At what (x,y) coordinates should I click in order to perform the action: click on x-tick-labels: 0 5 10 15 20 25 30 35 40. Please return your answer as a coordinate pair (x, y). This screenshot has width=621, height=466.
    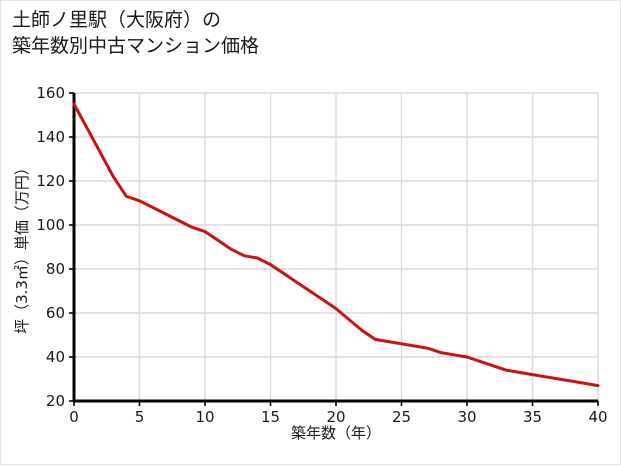
    Looking at the image, I should click on (338, 417).